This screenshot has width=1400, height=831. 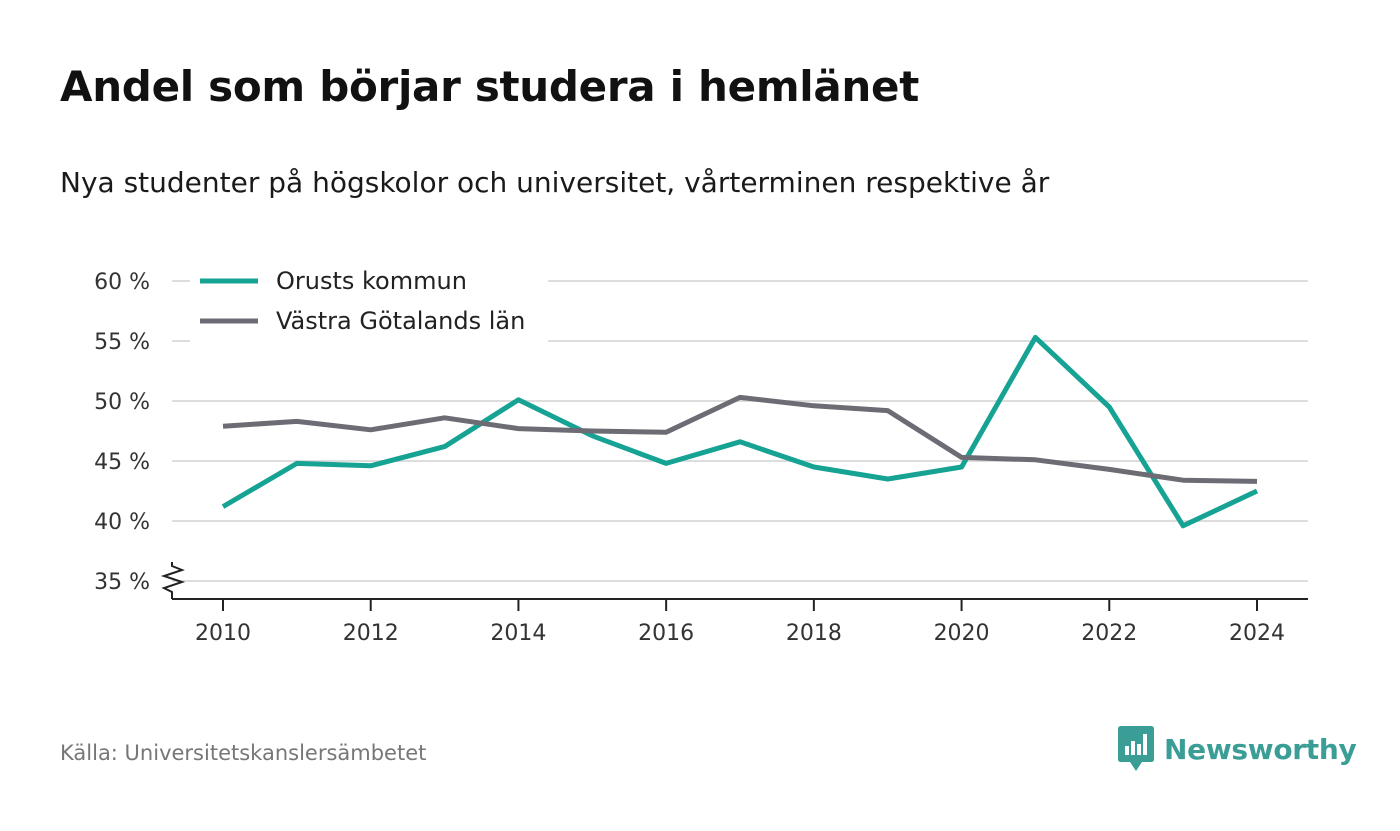 I want to click on legend-background, so click(x=369, y=303).